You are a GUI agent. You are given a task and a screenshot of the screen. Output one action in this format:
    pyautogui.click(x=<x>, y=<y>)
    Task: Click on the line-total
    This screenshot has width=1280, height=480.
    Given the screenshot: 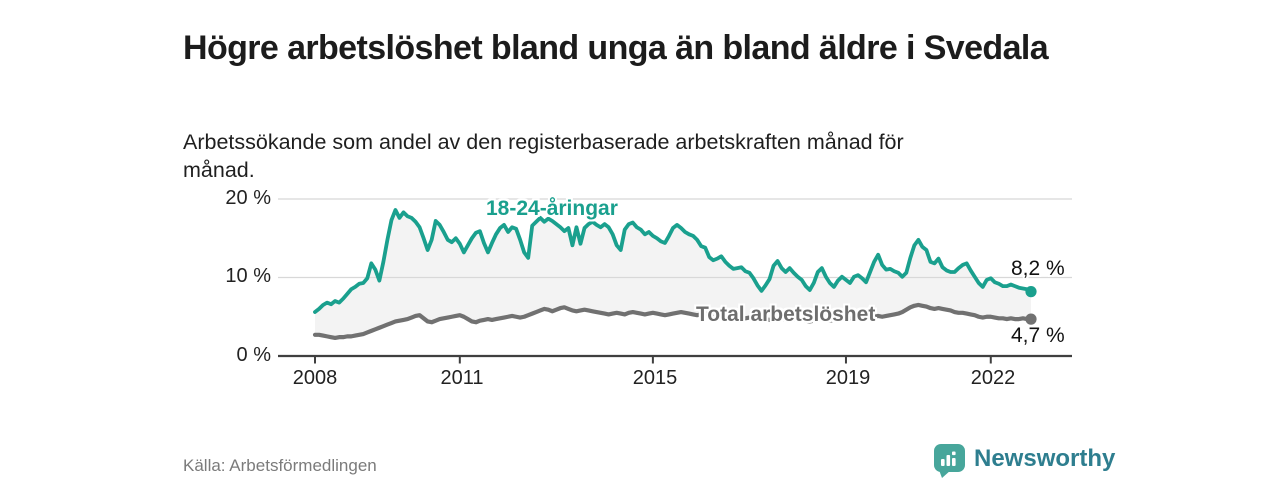 What is the action you would take?
    pyautogui.click(x=673, y=321)
    